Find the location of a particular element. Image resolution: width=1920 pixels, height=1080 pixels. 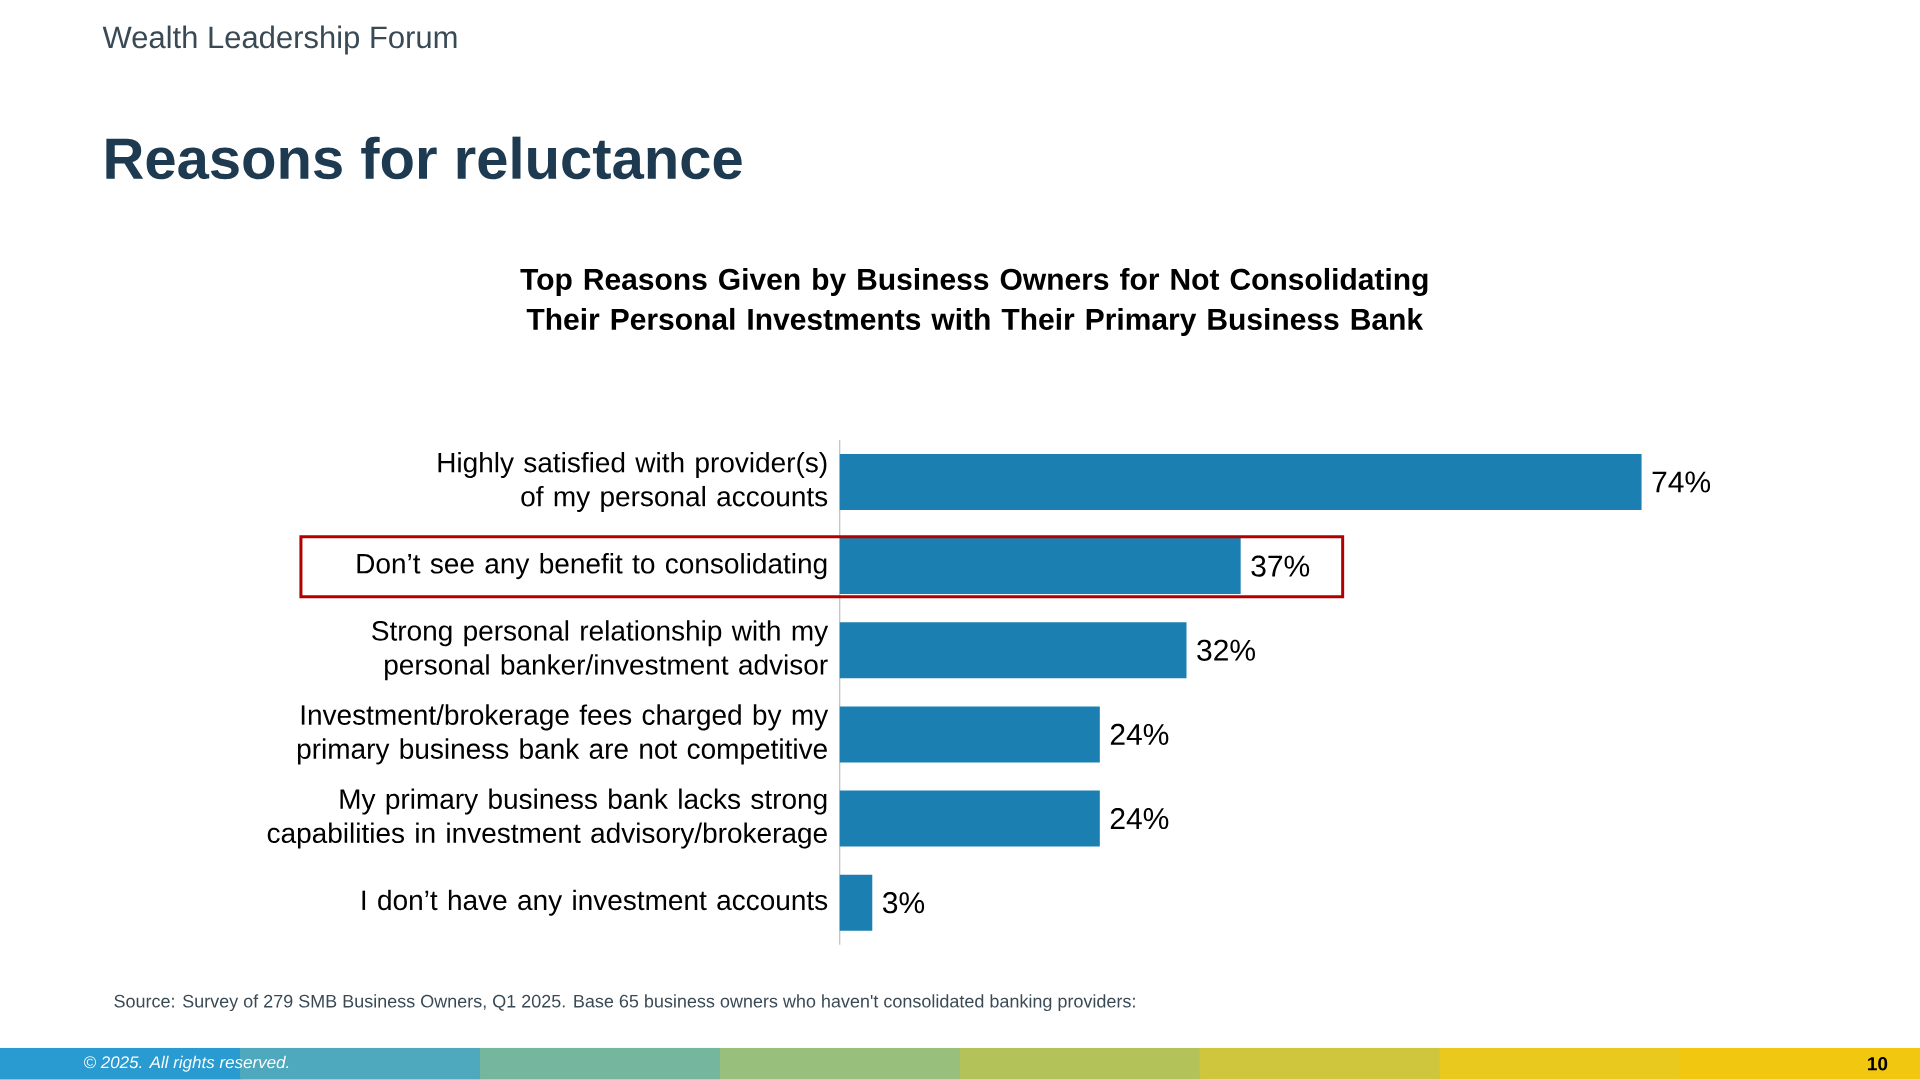

y-tick-label: I don’t have any investment accounts is located at coordinates (595, 902).